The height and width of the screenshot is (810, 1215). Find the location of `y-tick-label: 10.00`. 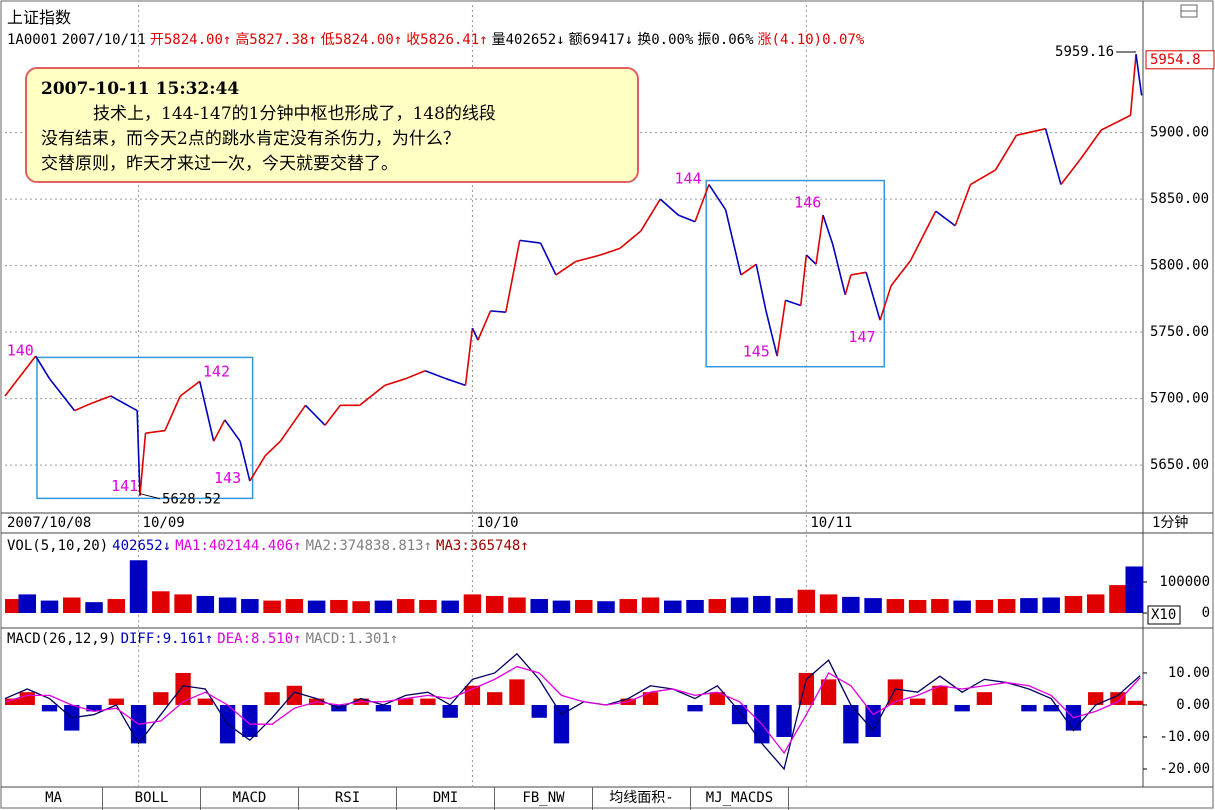

y-tick-label: 10.00 is located at coordinates (1189, 673).